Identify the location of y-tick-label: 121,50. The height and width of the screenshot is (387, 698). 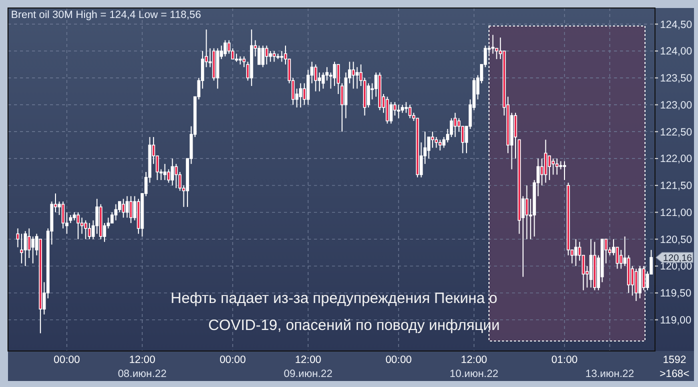
(676, 186).